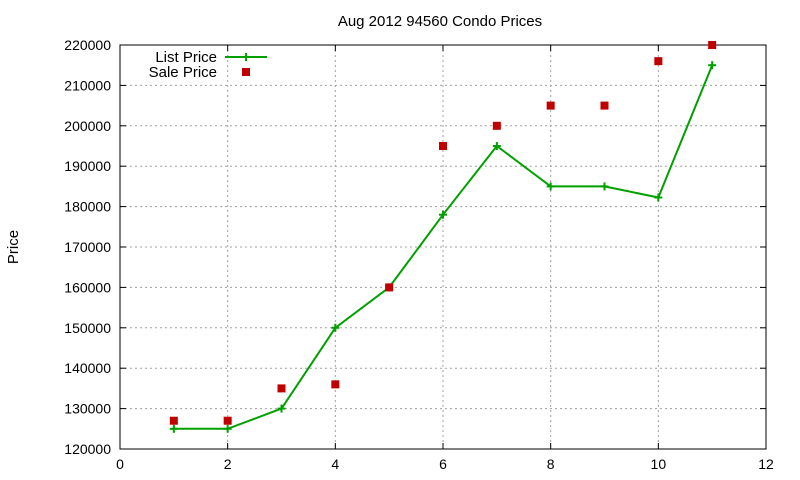  Describe the element at coordinates (87, 126) in the screenshot. I see `y-tick-label: 200000` at that location.